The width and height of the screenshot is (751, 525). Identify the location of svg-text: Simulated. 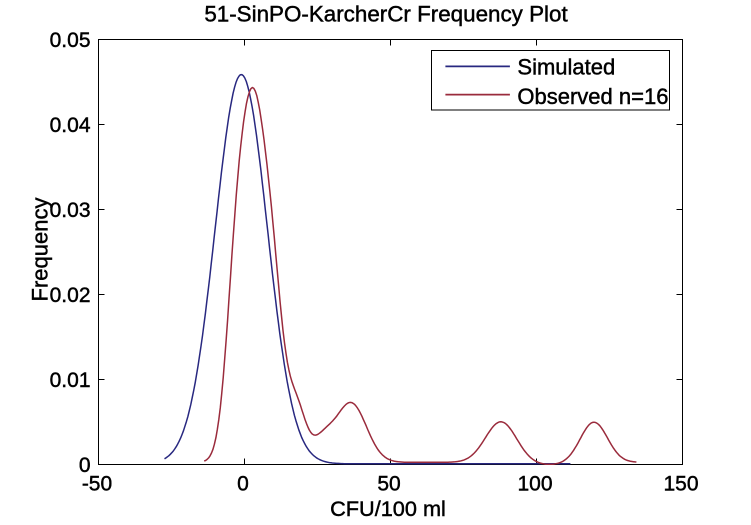
(566, 66).